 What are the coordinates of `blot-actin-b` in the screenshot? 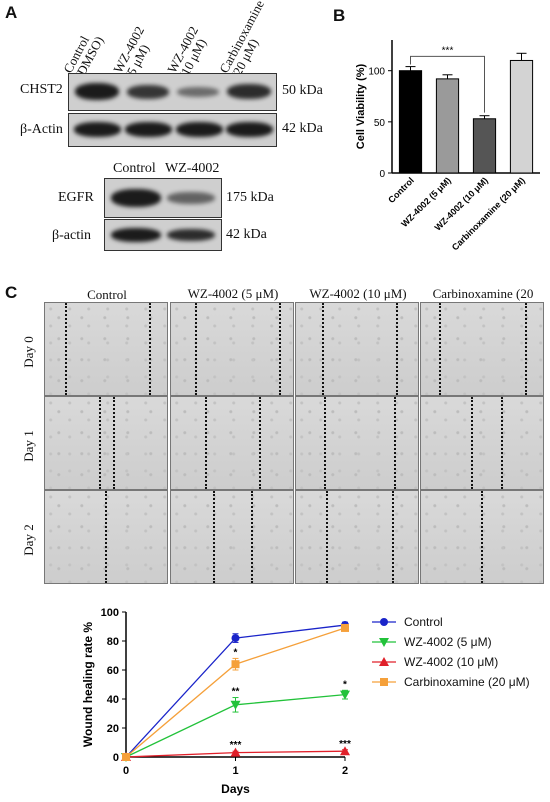 It's located at (163, 235).